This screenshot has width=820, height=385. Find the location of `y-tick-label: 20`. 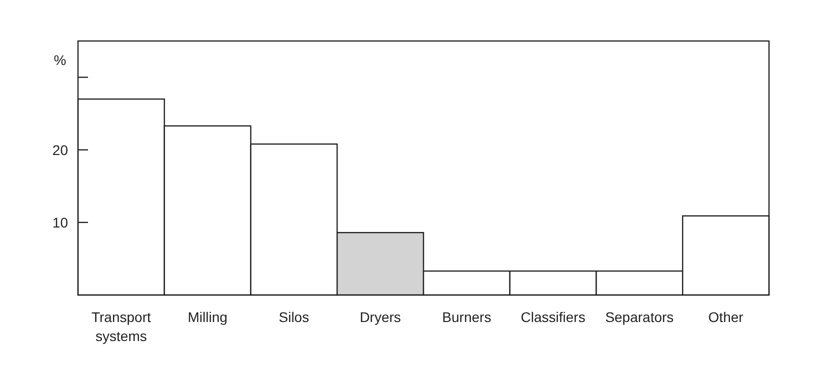

y-tick-label: 20 is located at coordinates (60, 150).